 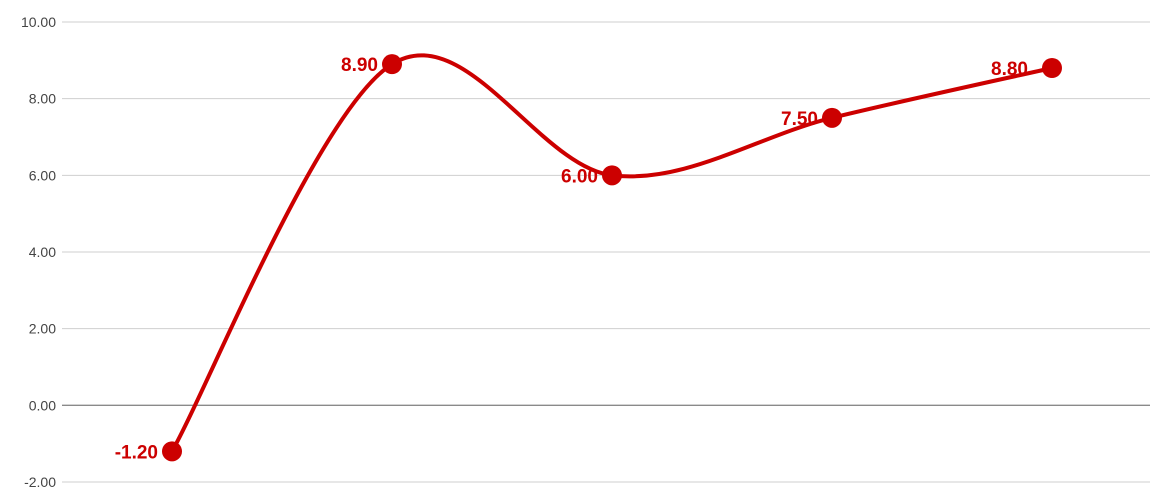 What do you see at coordinates (42, 175) in the screenshot?
I see `y-tick-label: 6.00` at bounding box center [42, 175].